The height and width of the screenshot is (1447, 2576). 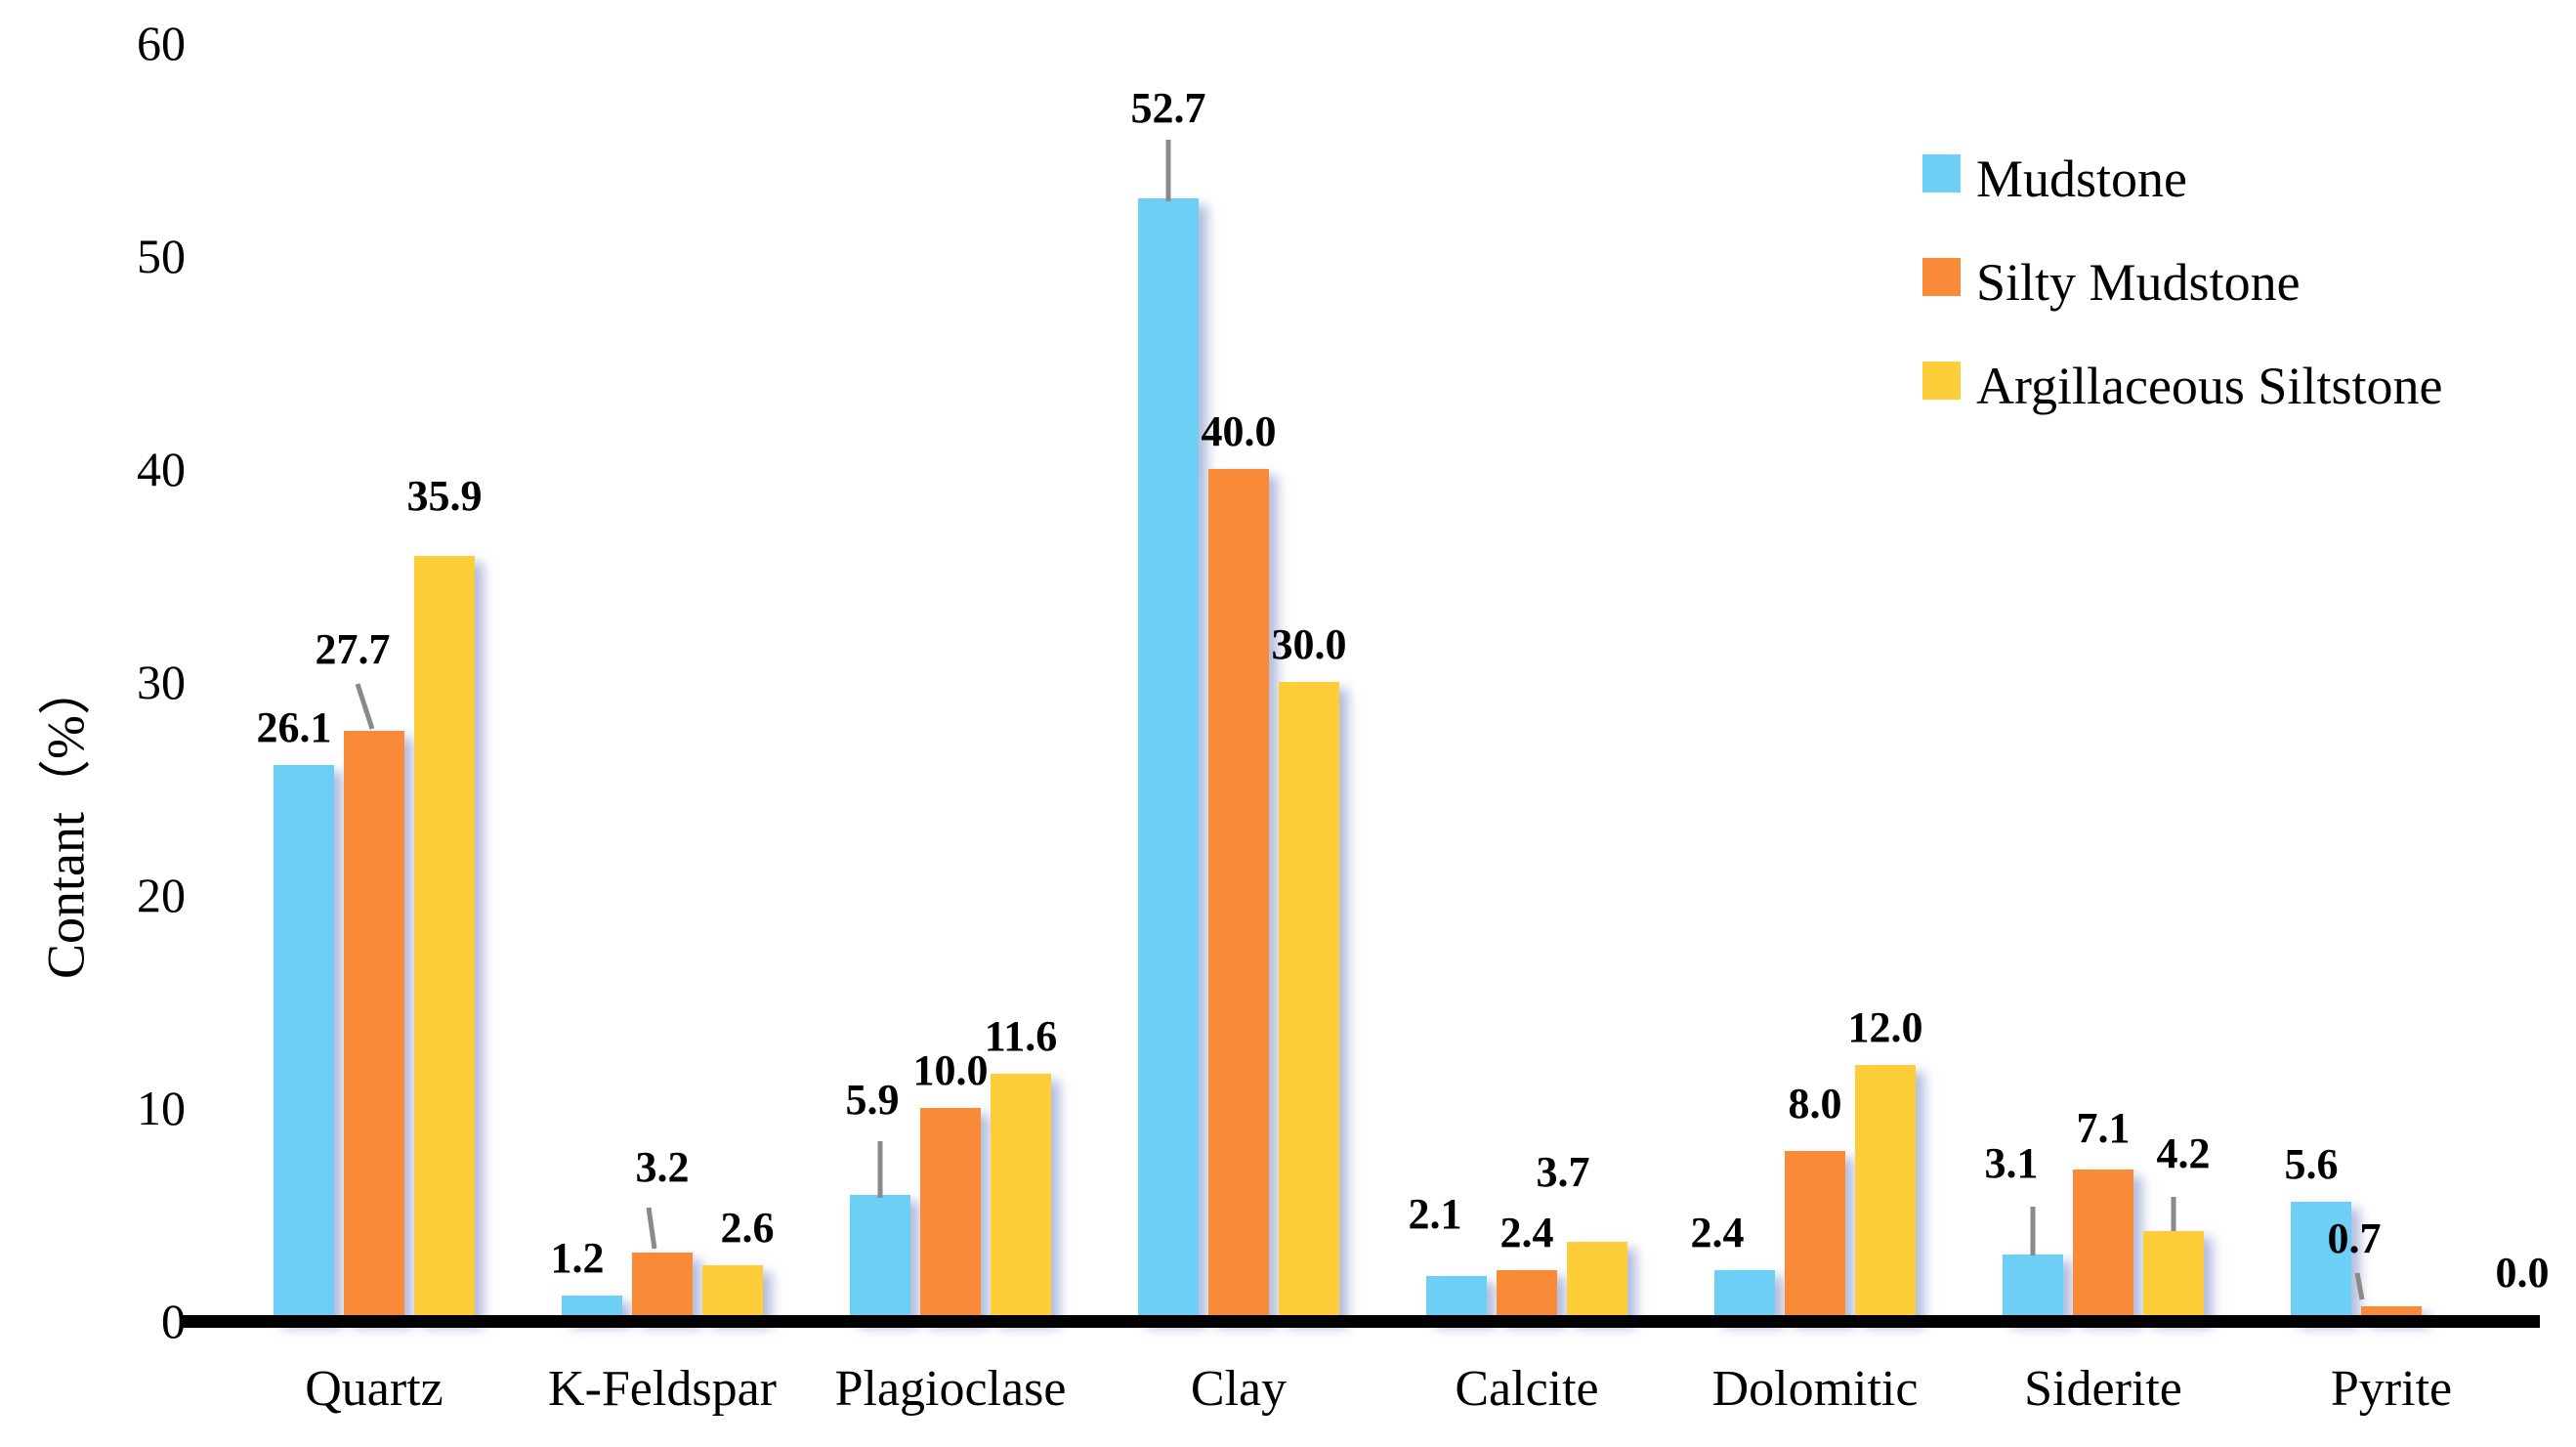 What do you see at coordinates (1360, 1321) in the screenshot?
I see `x-axis-line` at bounding box center [1360, 1321].